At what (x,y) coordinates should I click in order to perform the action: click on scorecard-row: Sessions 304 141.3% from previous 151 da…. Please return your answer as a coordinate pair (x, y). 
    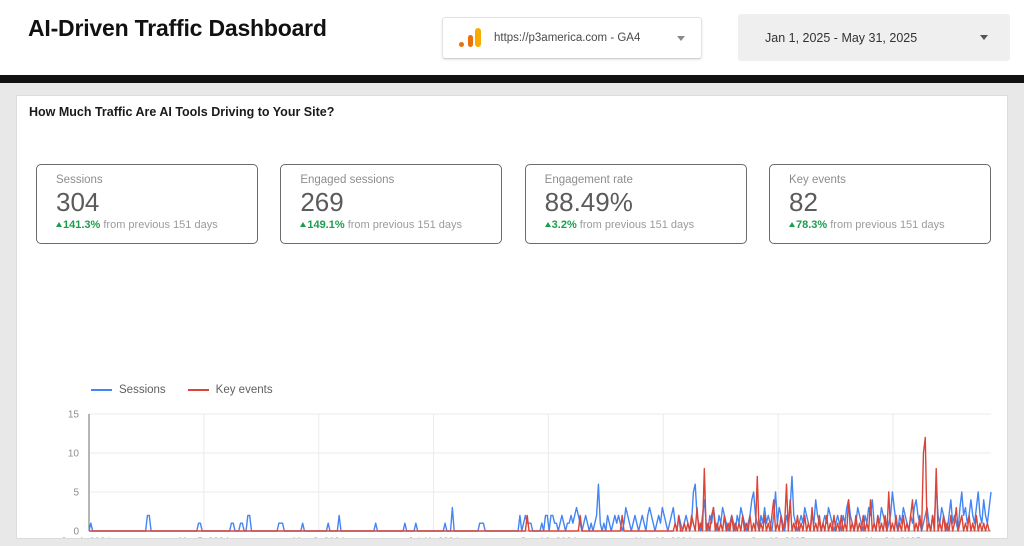
    Looking at the image, I should click on (513, 204).